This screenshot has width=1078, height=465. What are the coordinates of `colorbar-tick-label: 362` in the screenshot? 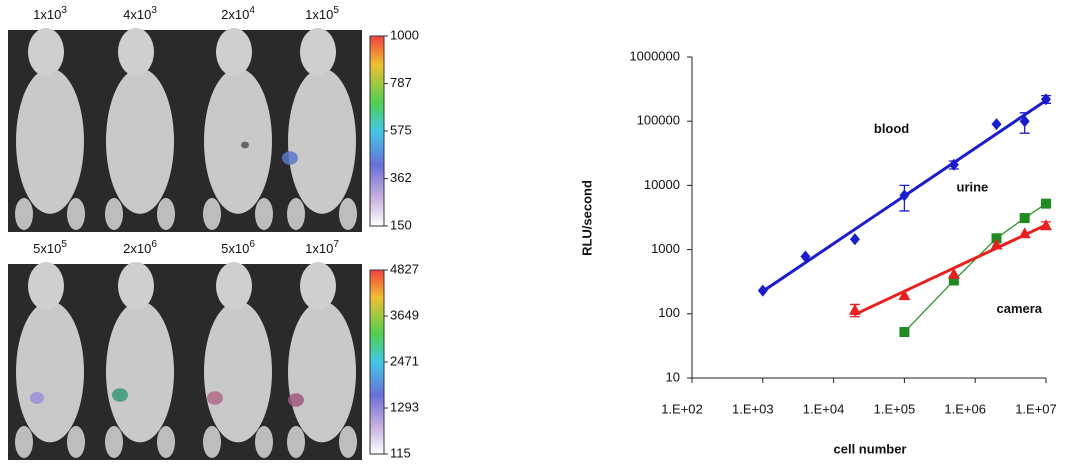 It's located at (401, 177).